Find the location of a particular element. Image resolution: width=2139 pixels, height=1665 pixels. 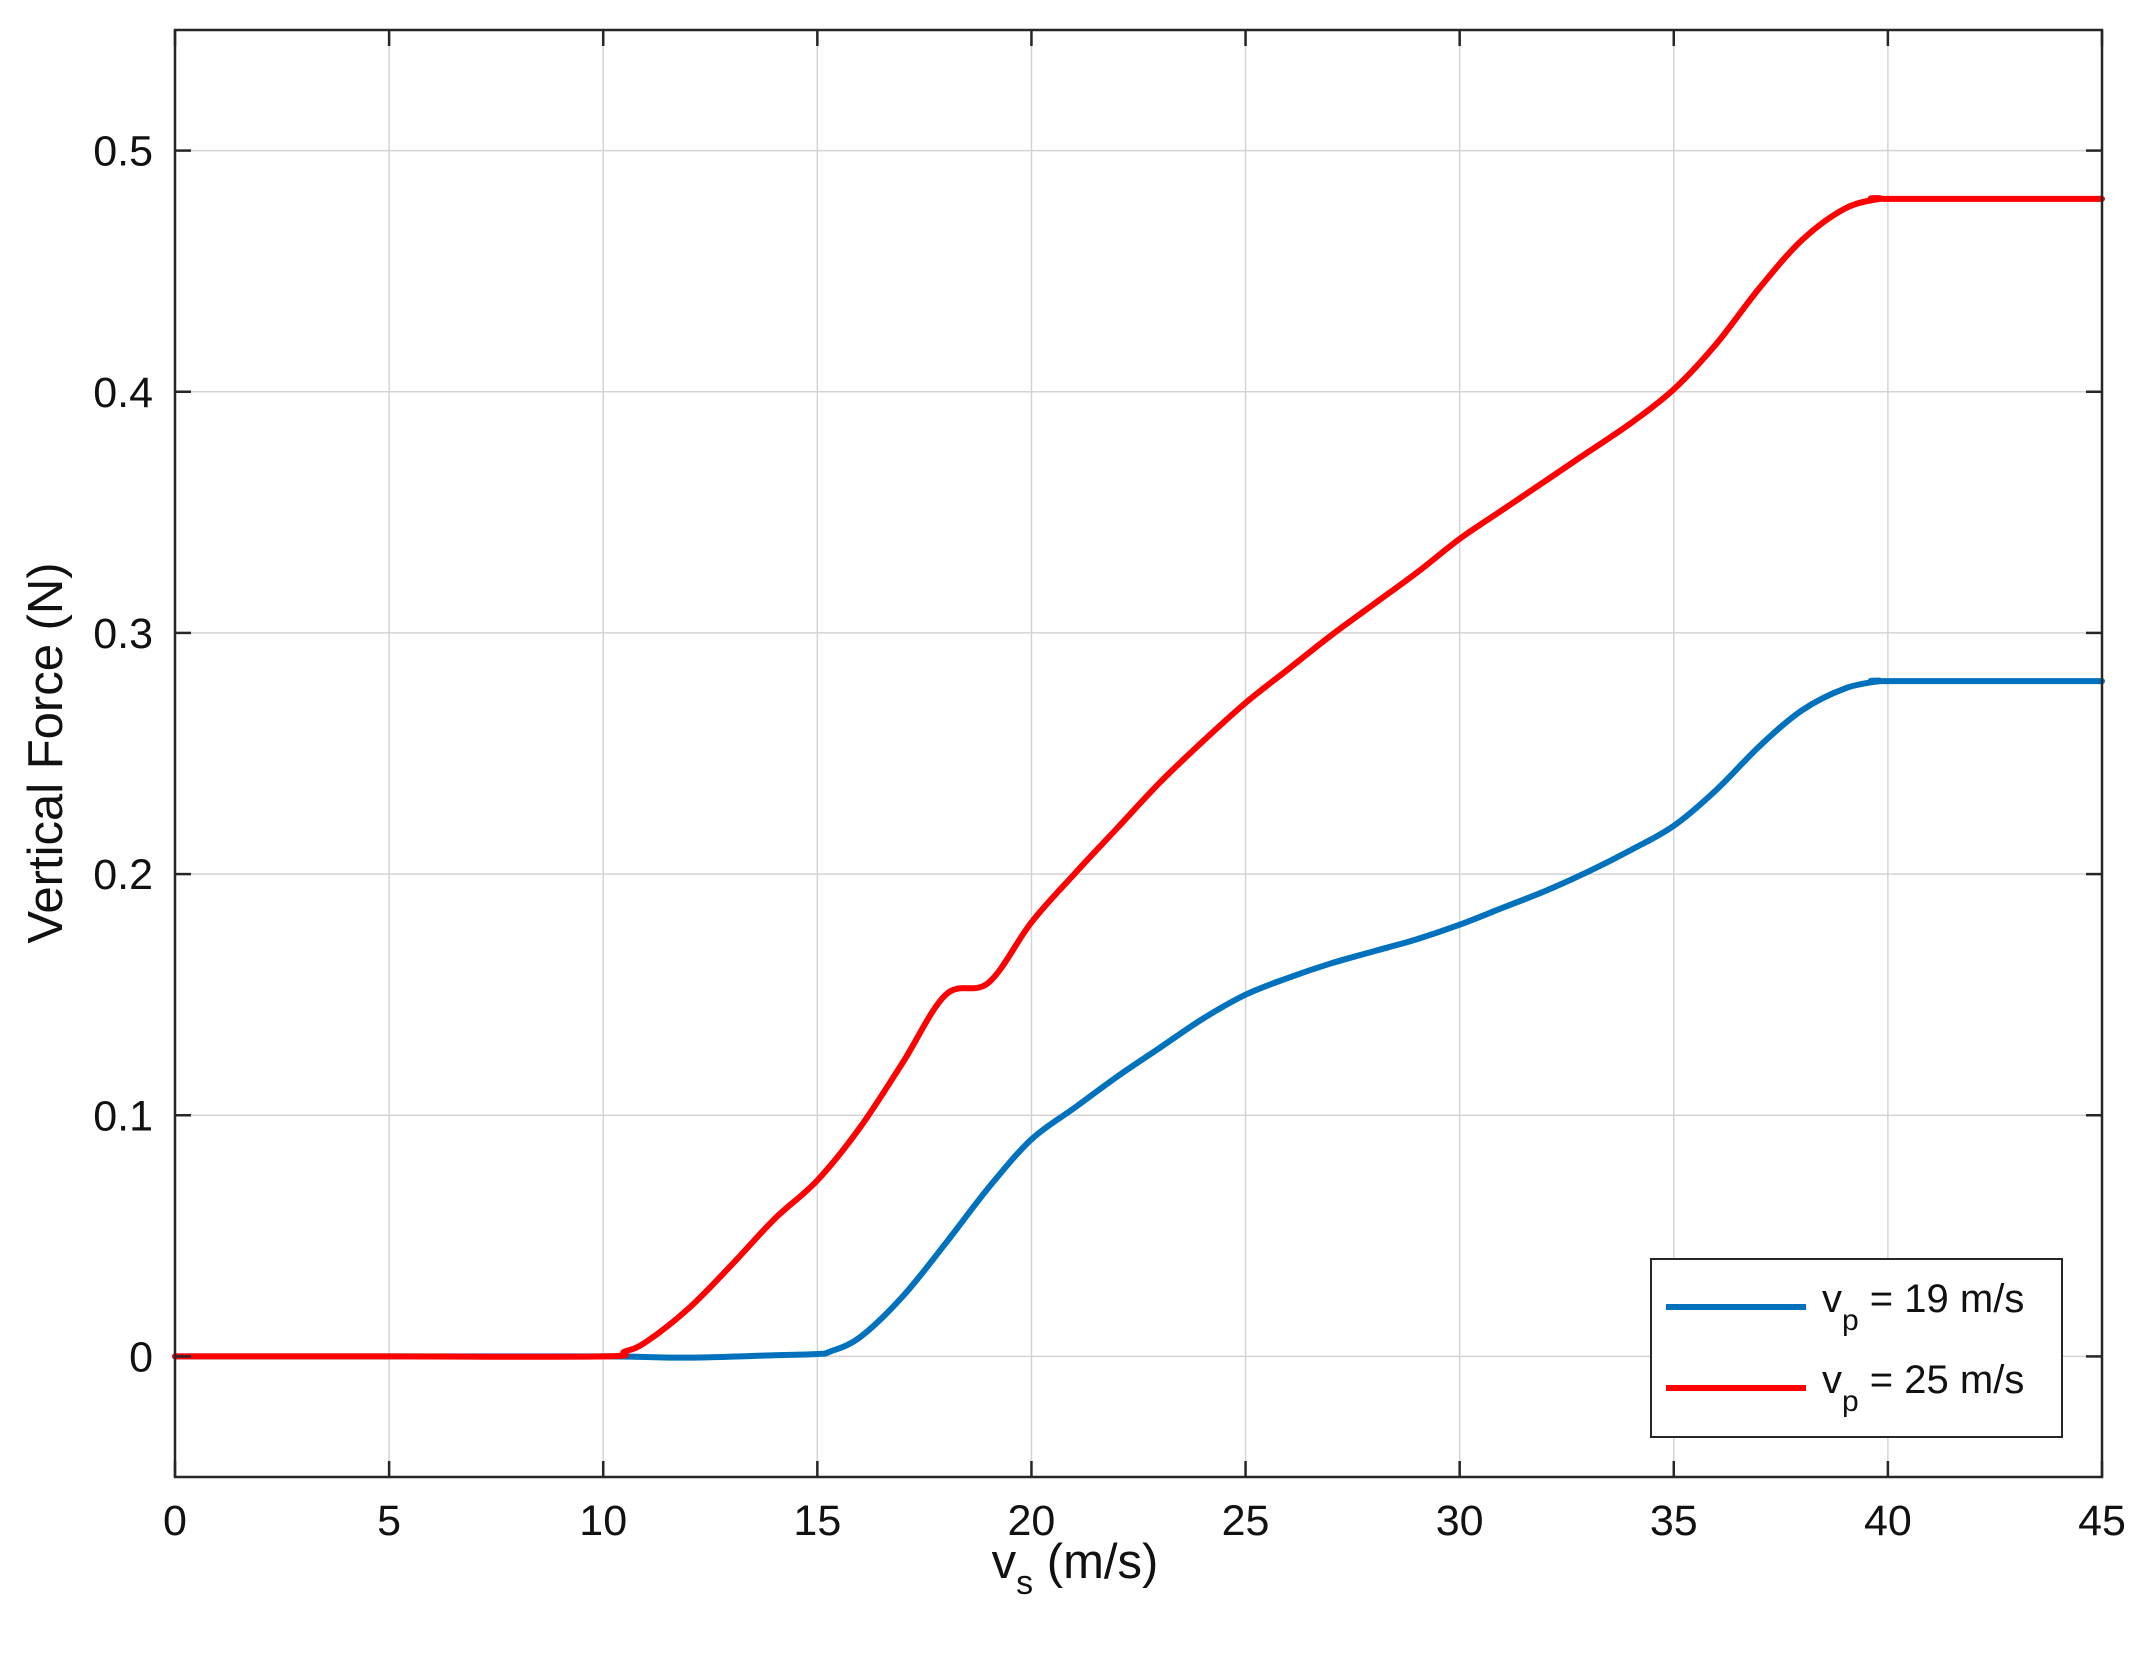

x-axis-label-unit: (m/s) is located at coordinates (1095, 1562).